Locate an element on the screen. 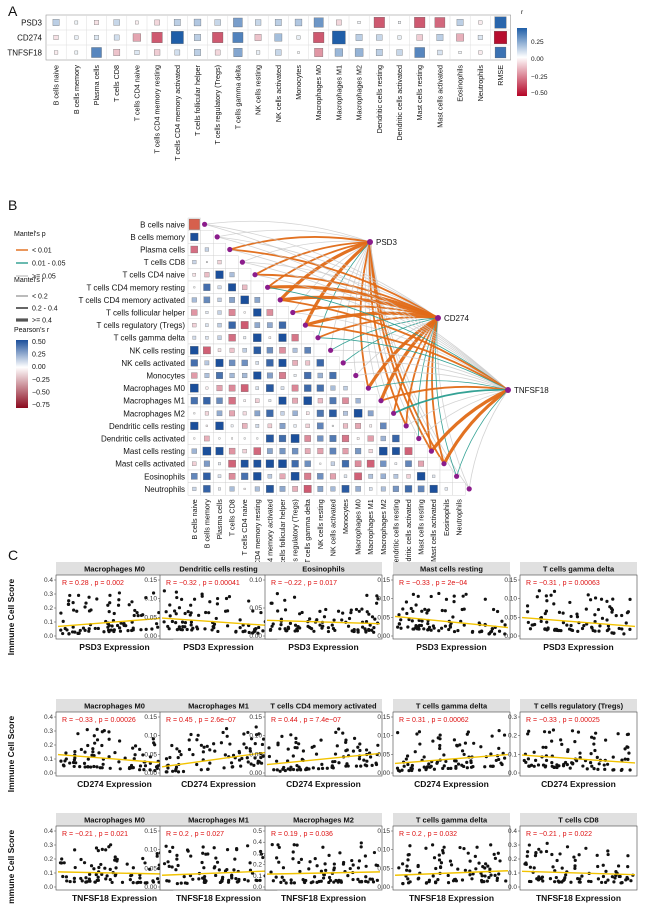 The image size is (661, 904). mantel-edge is located at coordinates (428, 378).